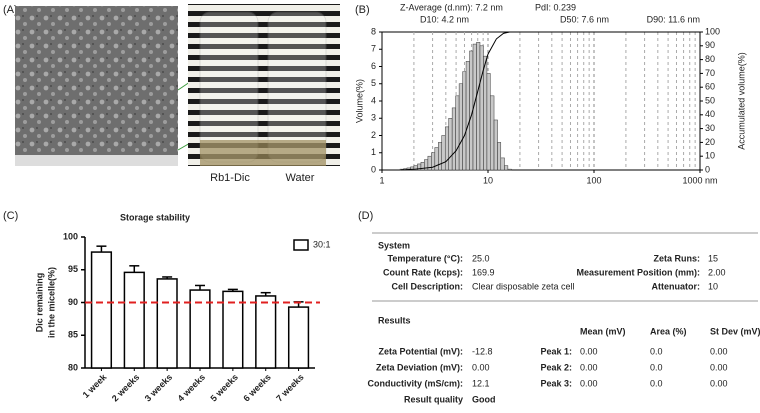  What do you see at coordinates (556, 351) in the screenshot?
I see `peak-label: Peak 1:` at bounding box center [556, 351].